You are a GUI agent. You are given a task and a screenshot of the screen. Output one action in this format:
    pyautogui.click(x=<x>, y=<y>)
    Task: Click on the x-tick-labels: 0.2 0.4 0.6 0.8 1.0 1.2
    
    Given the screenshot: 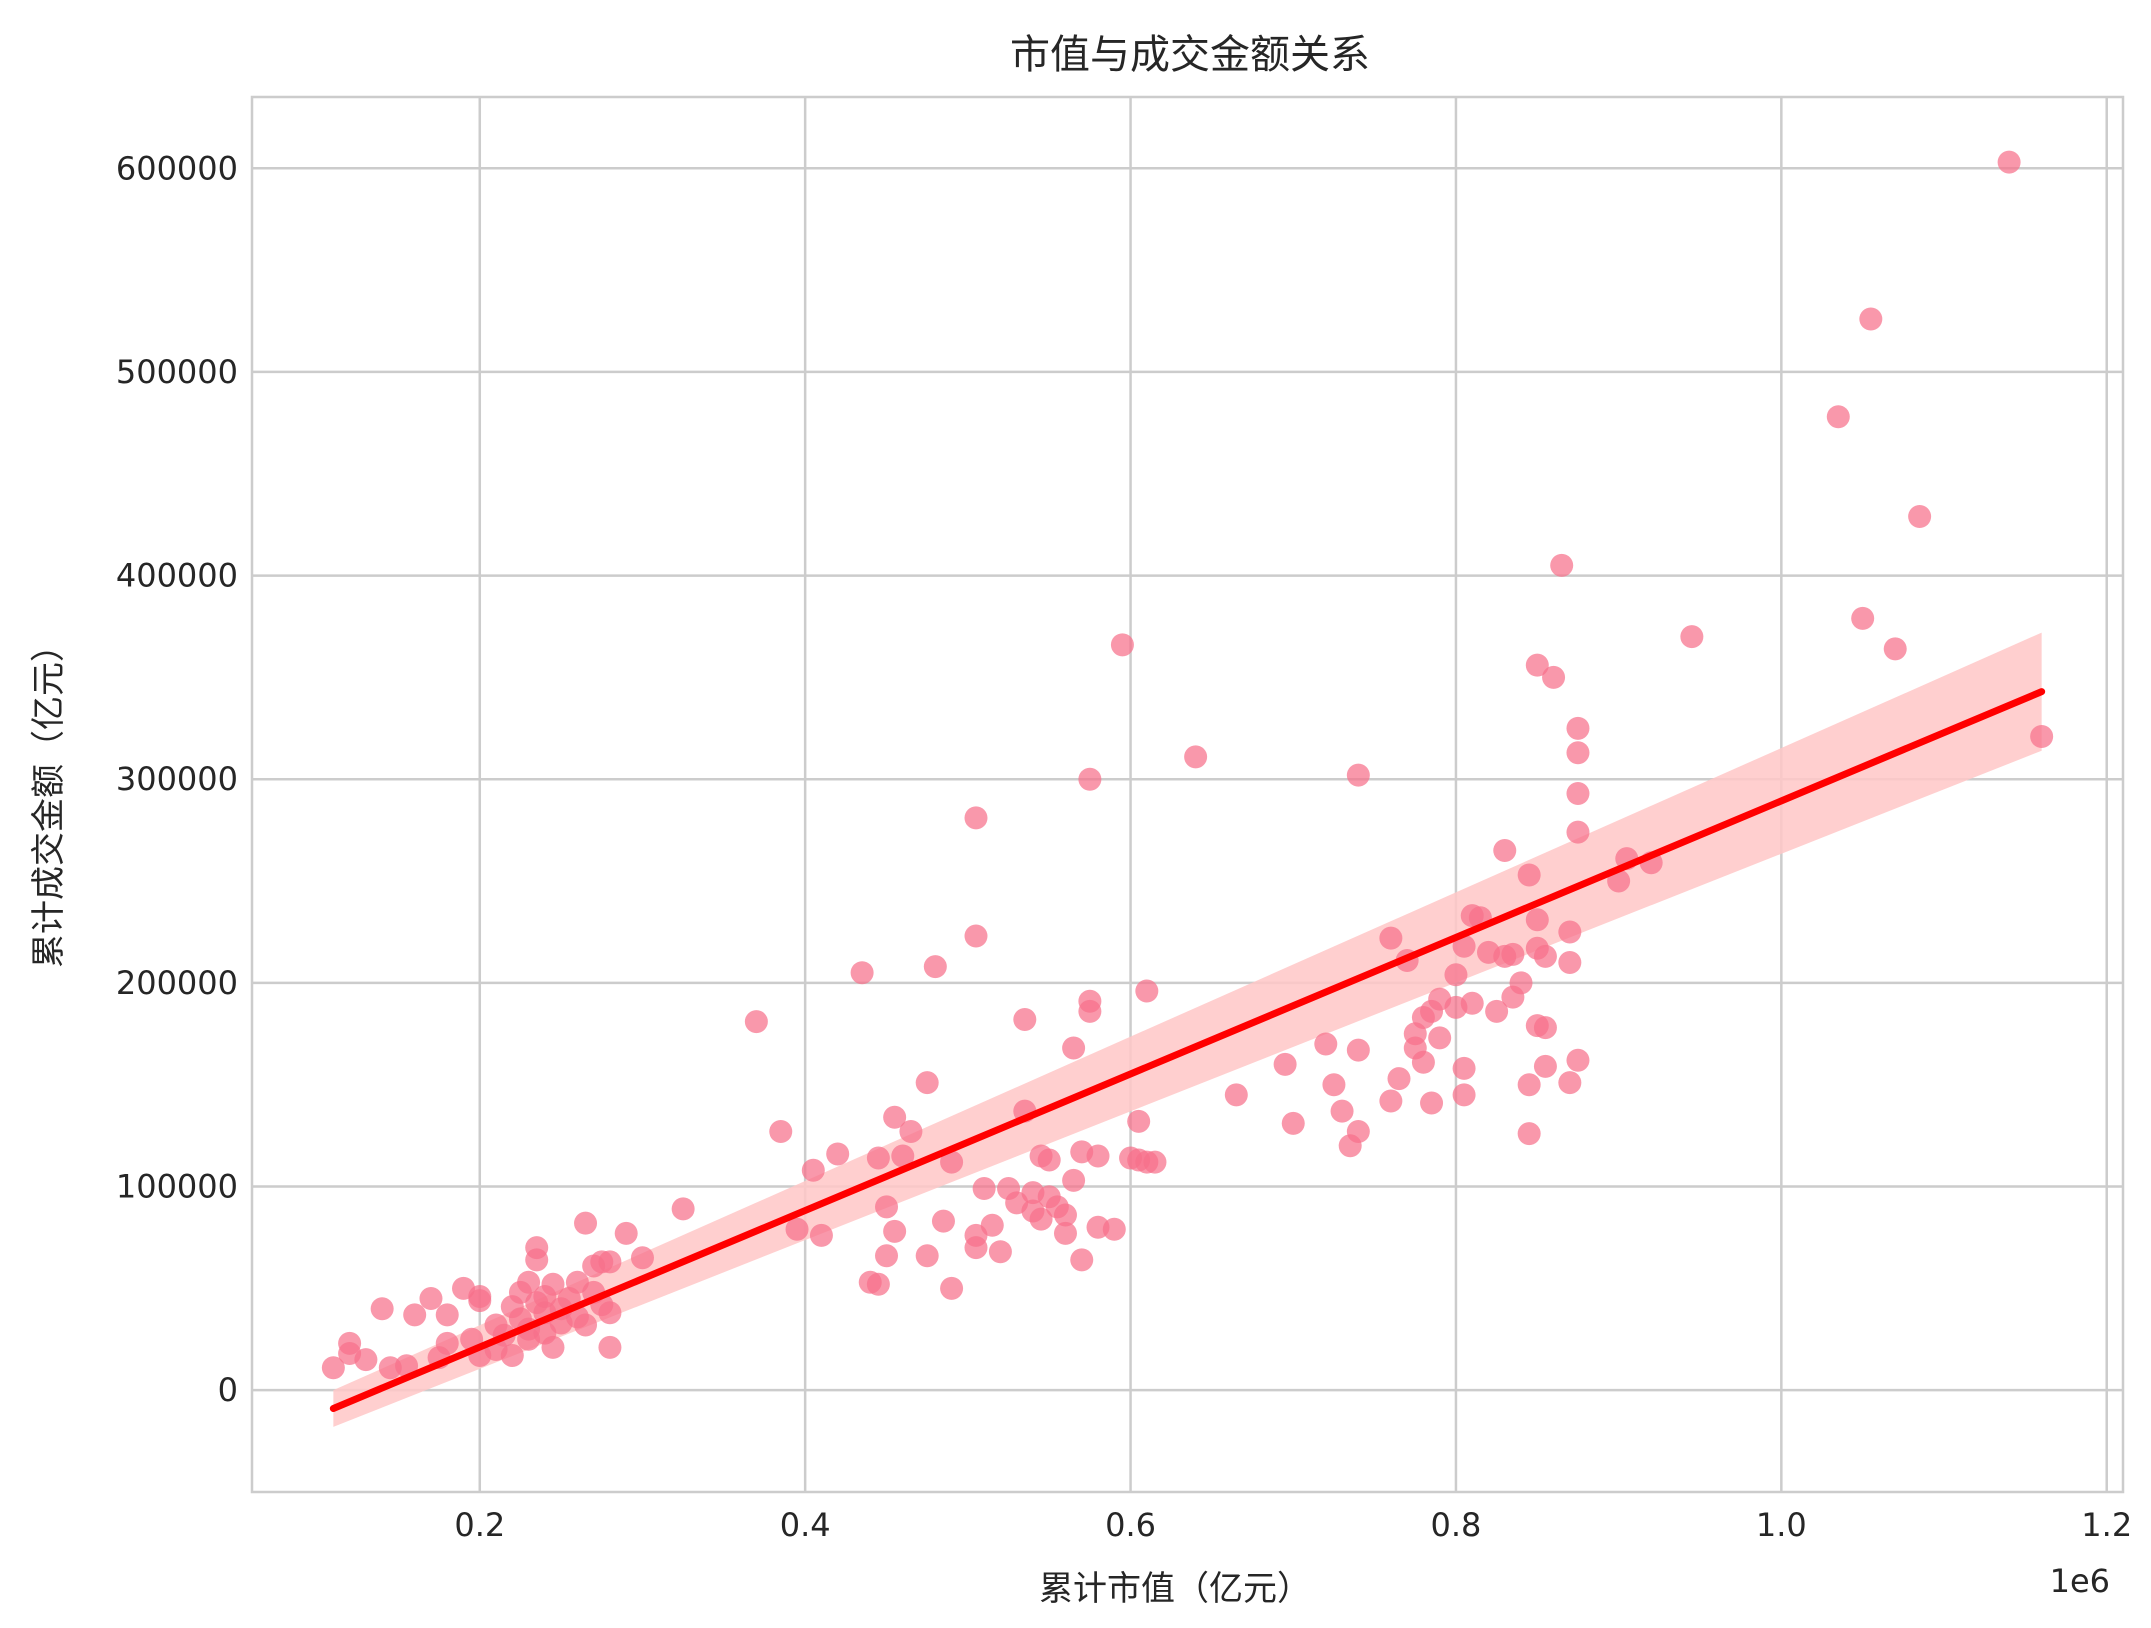 What is the action you would take?
    pyautogui.click(x=1293, y=1525)
    